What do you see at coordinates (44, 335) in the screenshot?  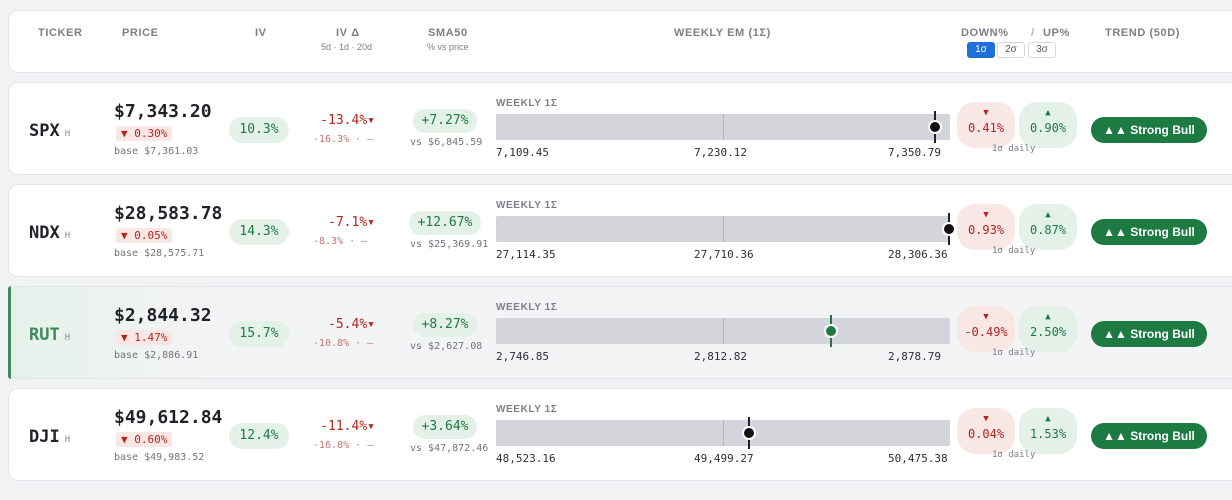 I see `ticker-label: RUT` at bounding box center [44, 335].